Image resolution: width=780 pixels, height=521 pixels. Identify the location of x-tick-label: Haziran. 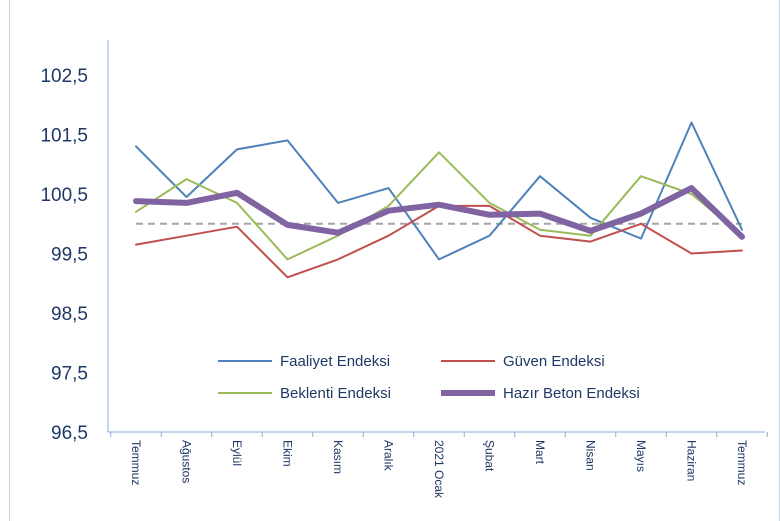
(692, 460).